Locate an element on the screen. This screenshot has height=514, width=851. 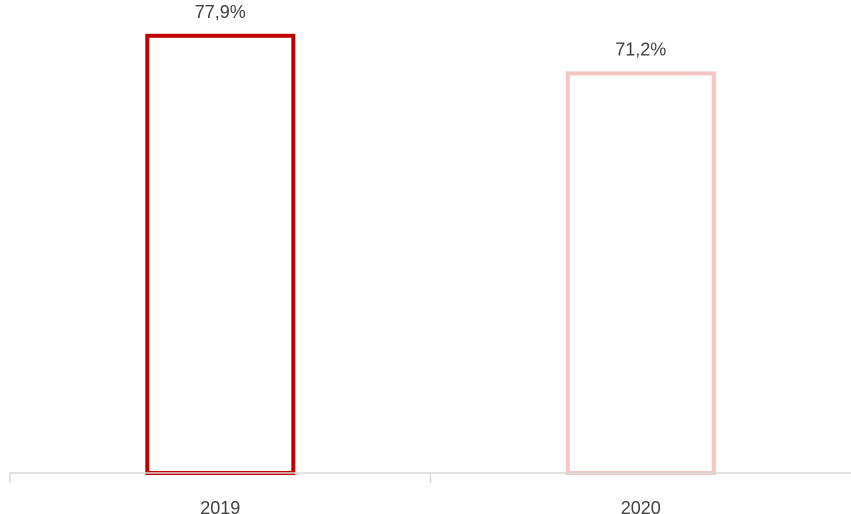
data-label-2020: 71,2% is located at coordinates (640, 49).